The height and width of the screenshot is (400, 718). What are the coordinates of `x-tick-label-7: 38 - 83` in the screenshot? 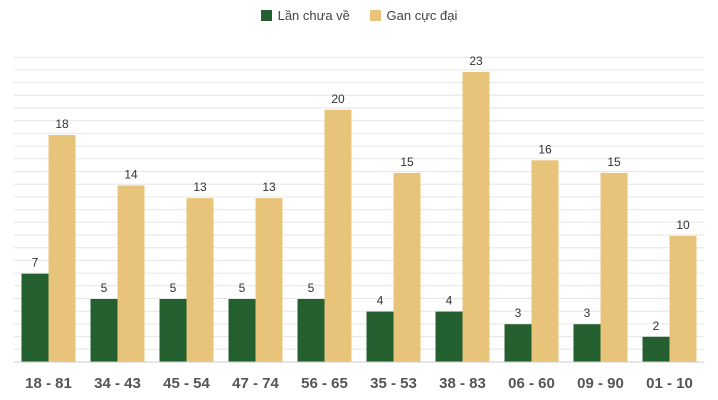 It's located at (462, 383).